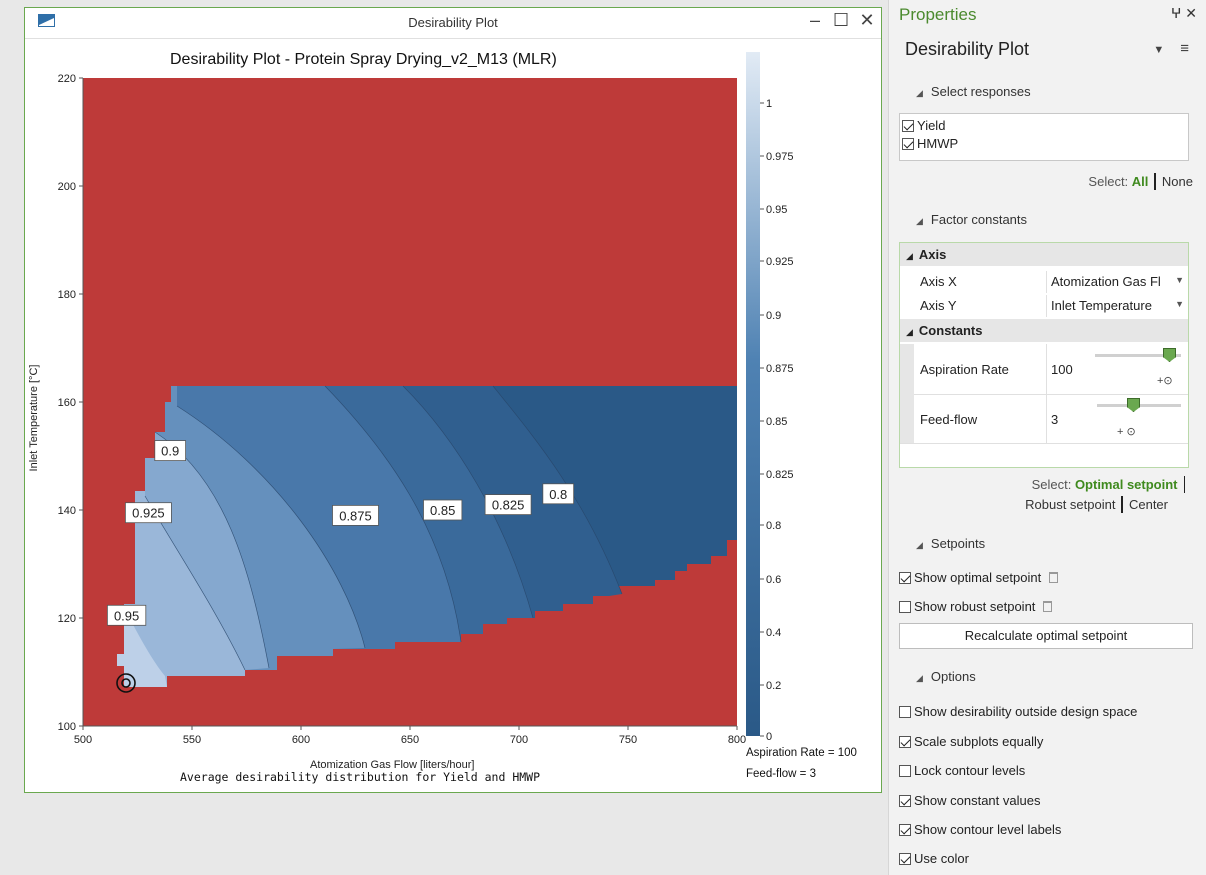 Image resolution: width=1206 pixels, height=875 pixels. What do you see at coordinates (67, 727) in the screenshot?
I see `y-tick-label: 100` at bounding box center [67, 727].